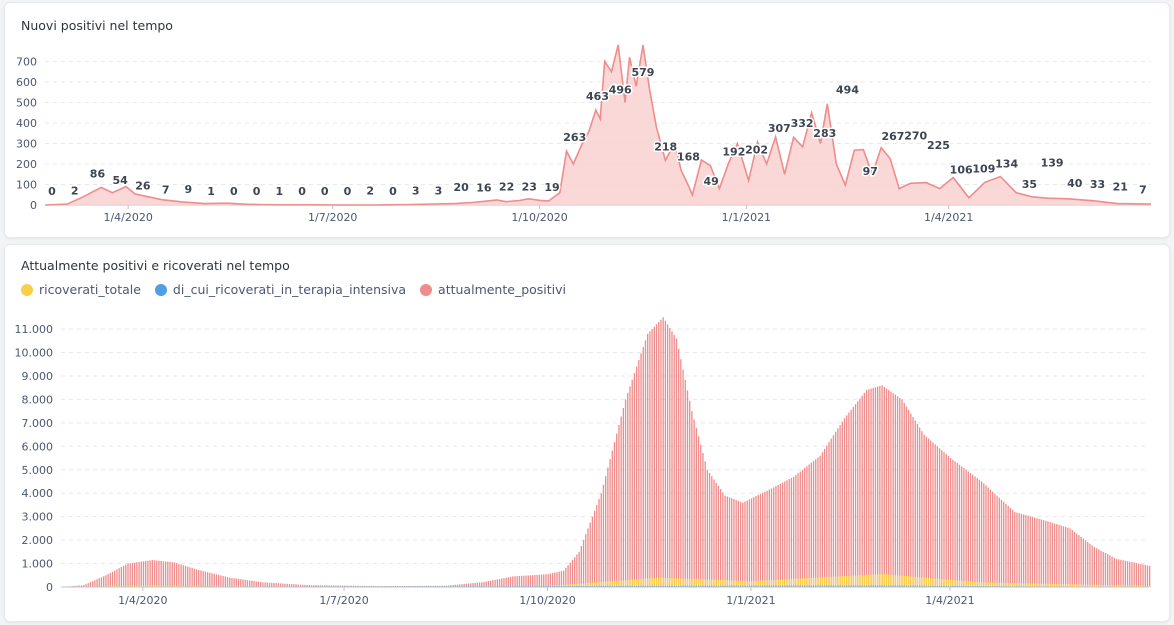 The image size is (1174, 625). What do you see at coordinates (642, 72) in the screenshot?
I see `data-label: 579` at bounding box center [642, 72].